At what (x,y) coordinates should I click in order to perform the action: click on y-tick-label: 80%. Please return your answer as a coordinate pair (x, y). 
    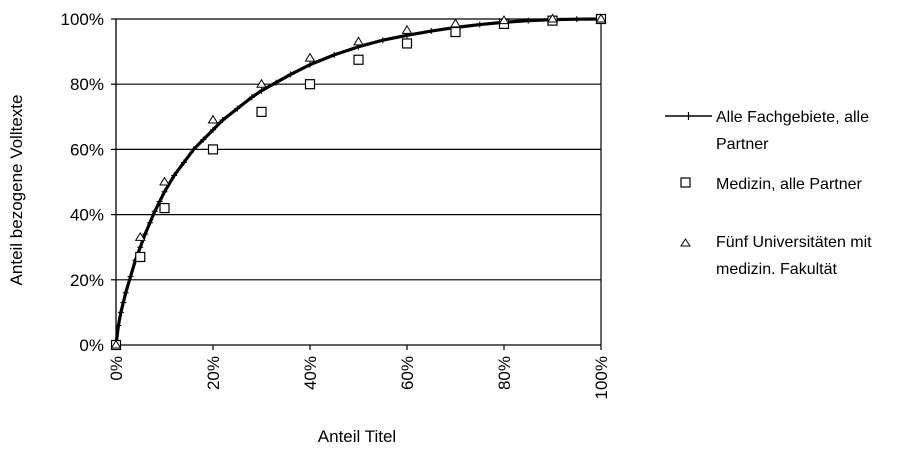
    Looking at the image, I should click on (87, 84).